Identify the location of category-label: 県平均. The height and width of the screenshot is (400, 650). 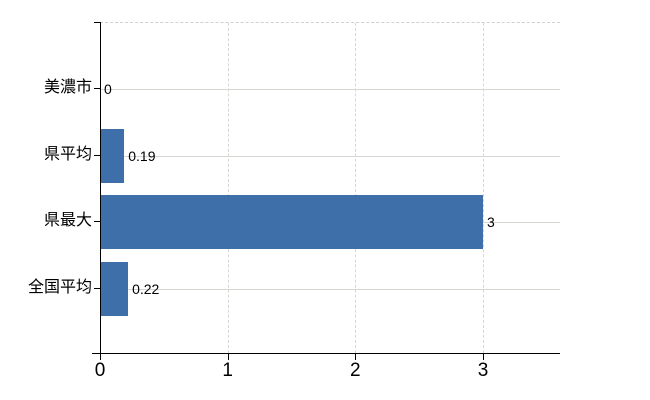
(67, 154).